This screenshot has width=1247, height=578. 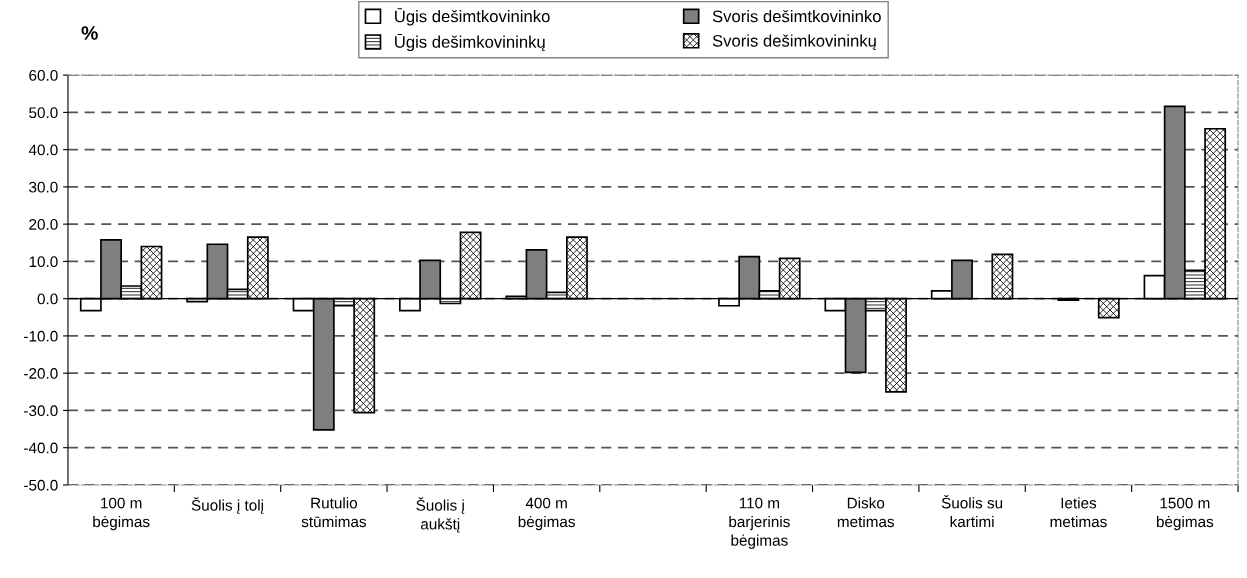 I want to click on x-tick-label: 400 m bėgimas, so click(x=546, y=514).